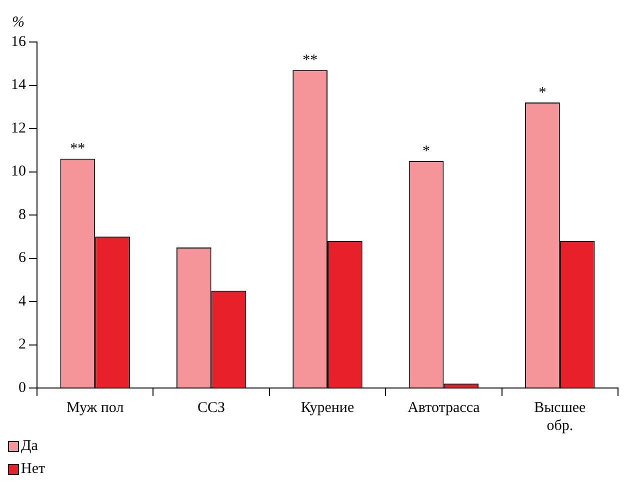  Describe the element at coordinates (22, 214) in the screenshot. I see `y-tick-label: 8` at that location.